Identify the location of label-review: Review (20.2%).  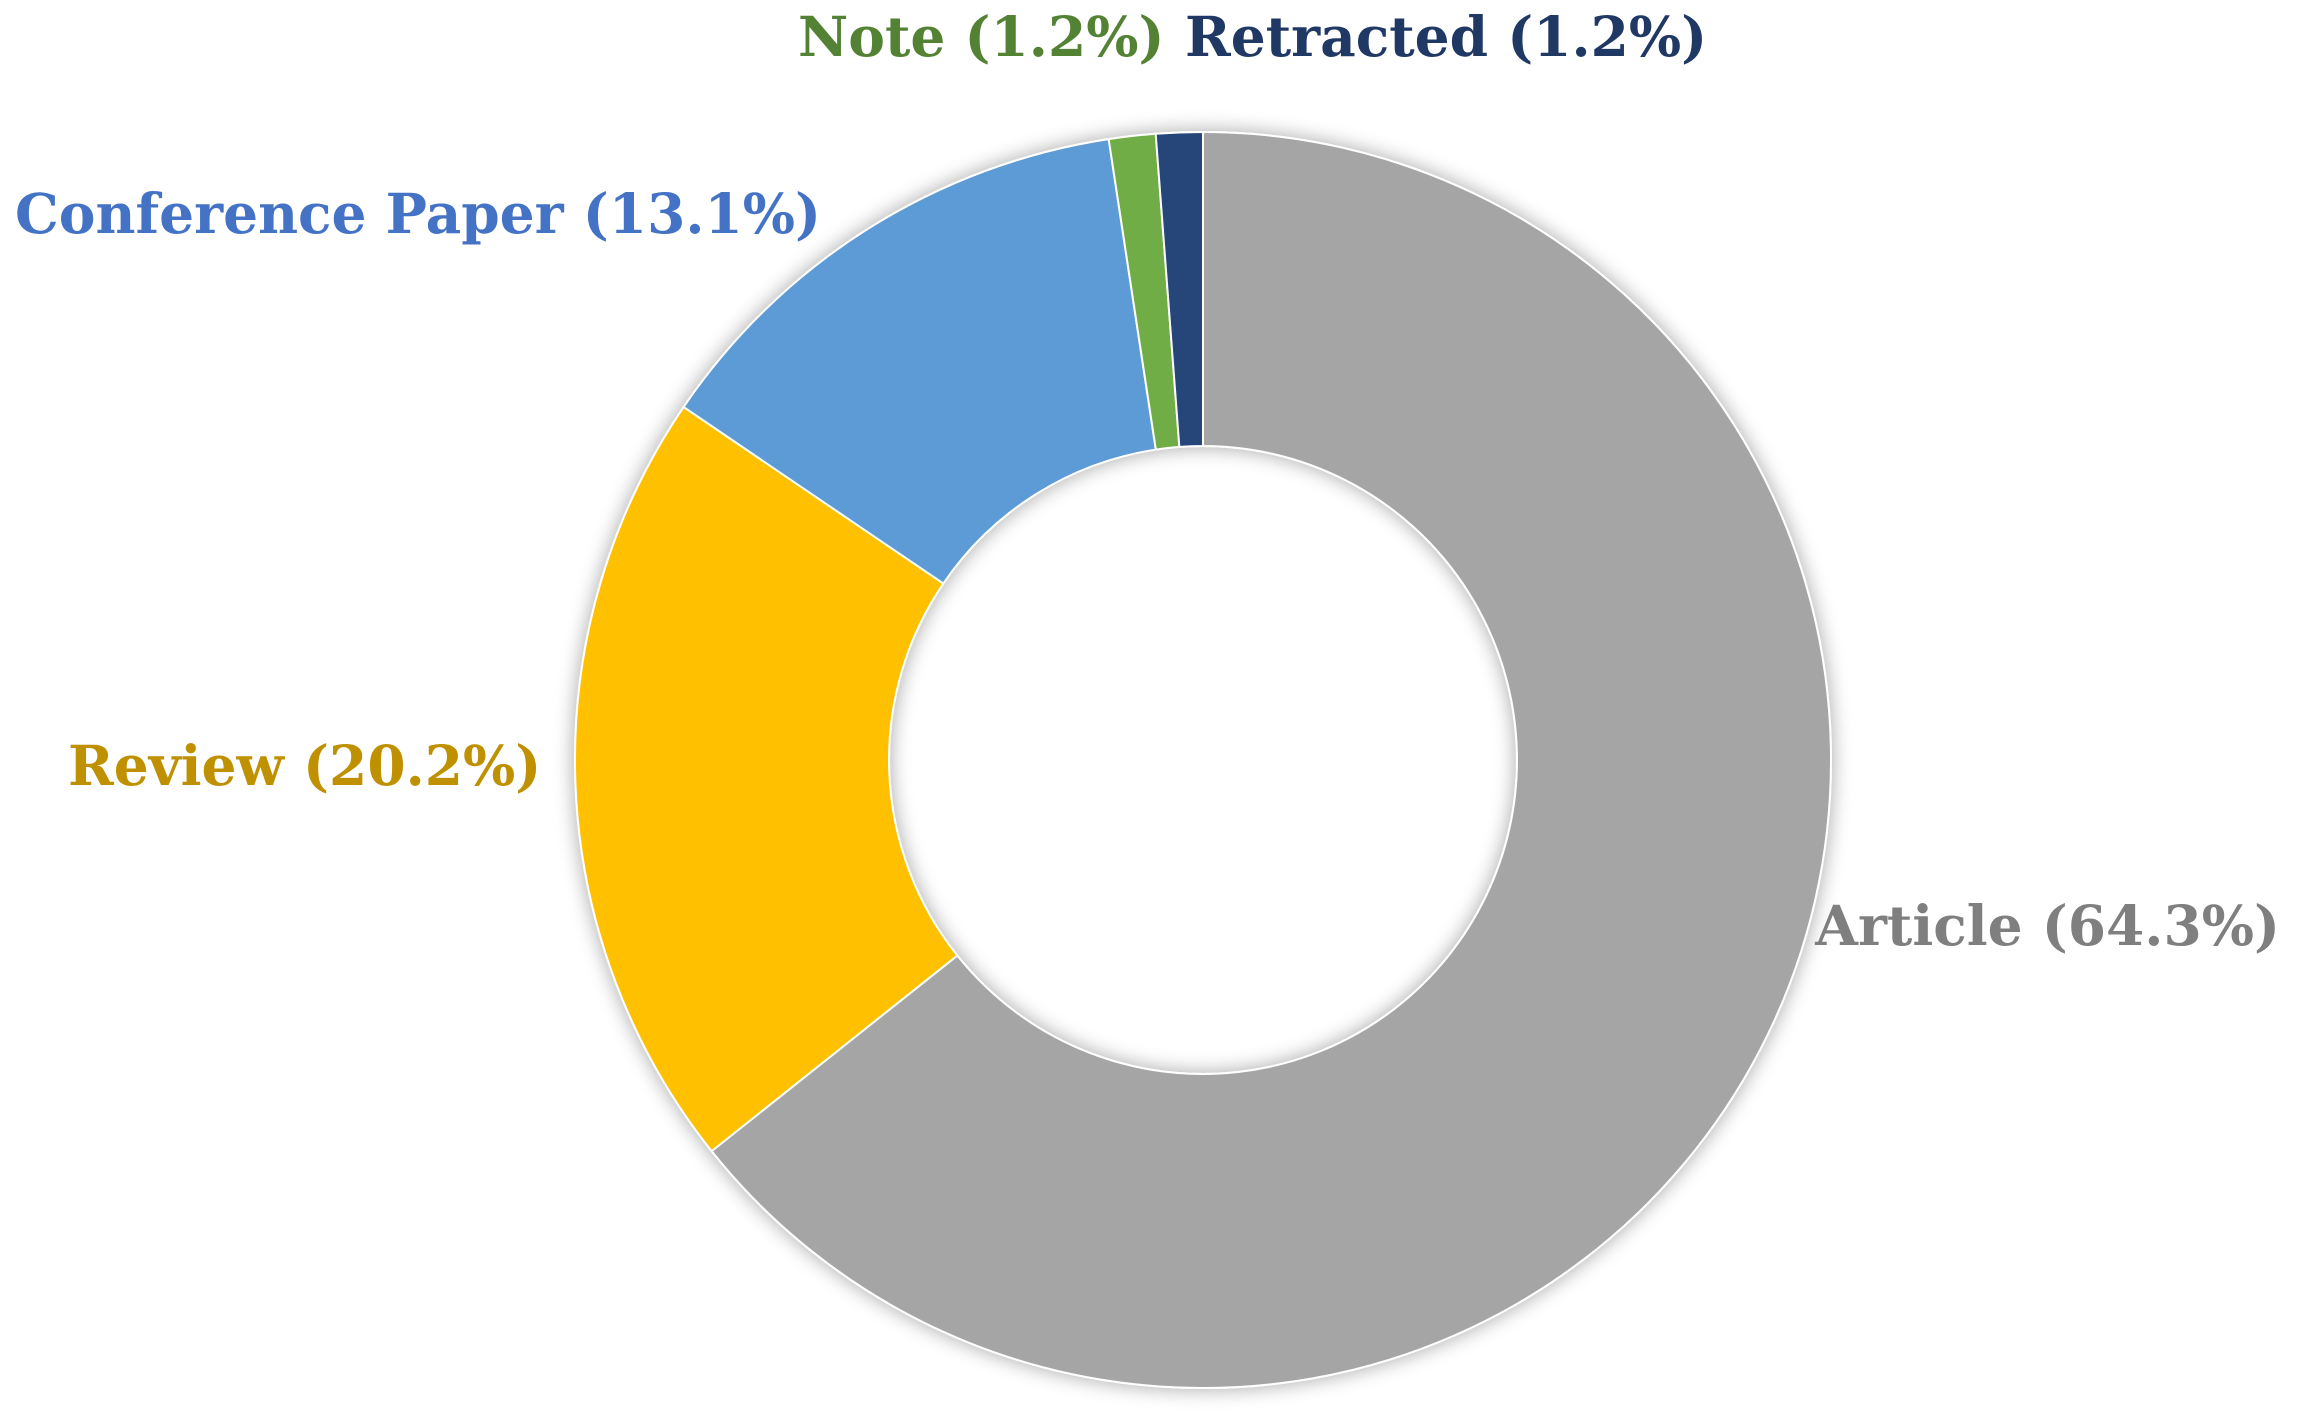
(304, 765).